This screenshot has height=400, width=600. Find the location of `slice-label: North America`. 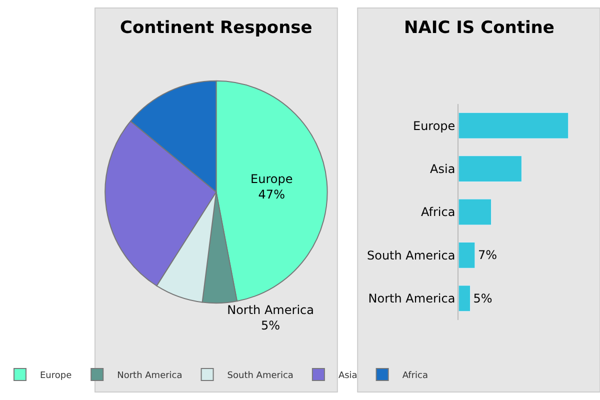

slice-label: North America is located at coordinates (270, 310).